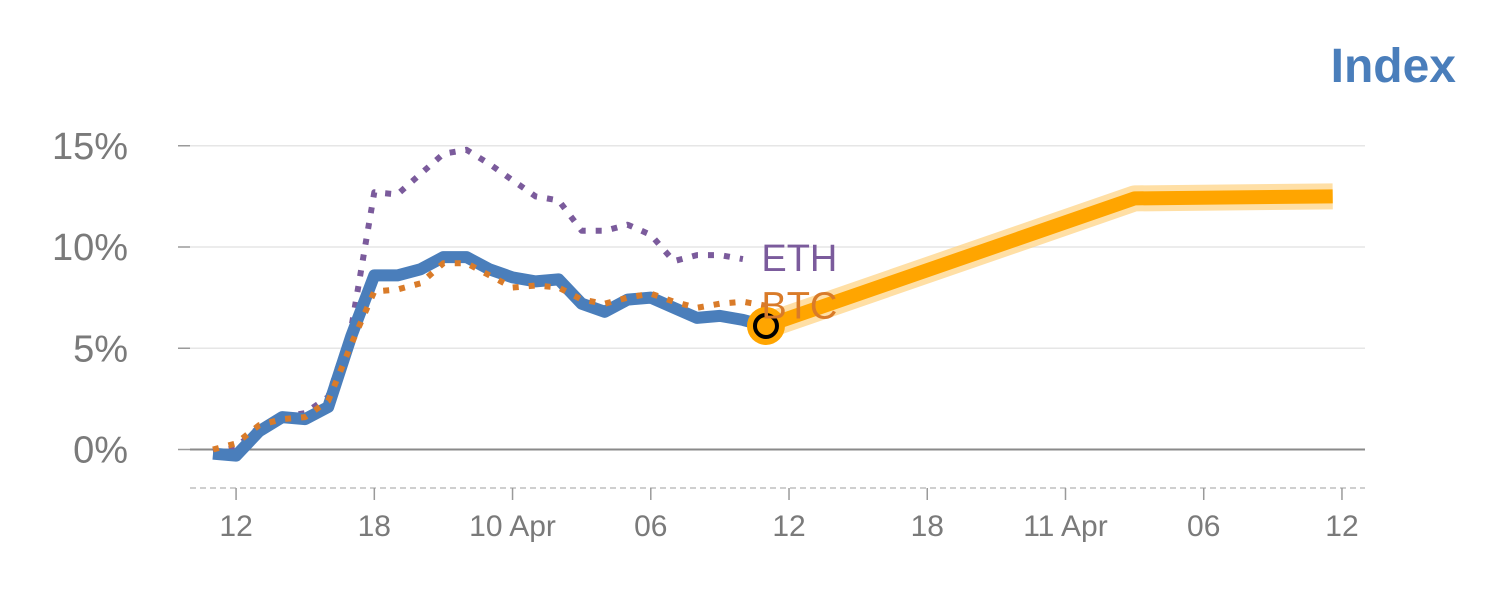 The width and height of the screenshot is (1500, 600). I want to click on x-axis: 12 18 10 Apr 06 12 18 11 Apr 06 12, so click(777, 515).